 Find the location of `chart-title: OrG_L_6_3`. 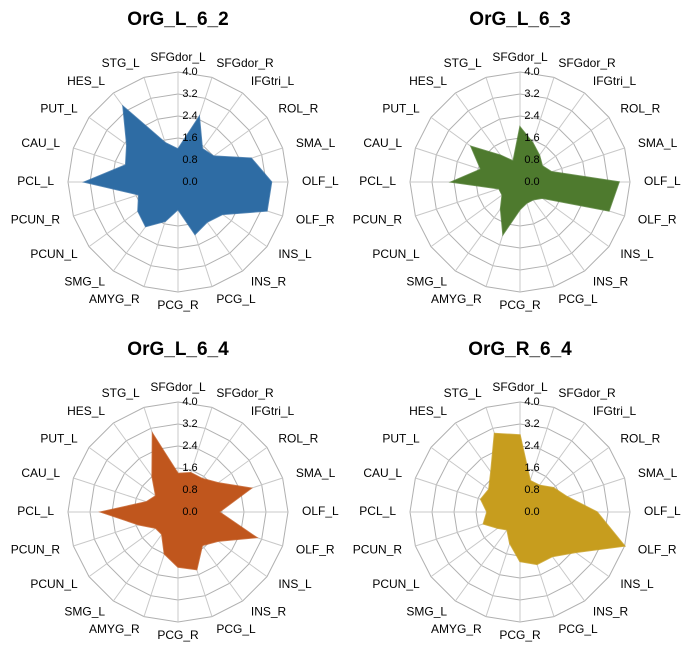

chart-title: OrG_L_6_3 is located at coordinates (519, 19).